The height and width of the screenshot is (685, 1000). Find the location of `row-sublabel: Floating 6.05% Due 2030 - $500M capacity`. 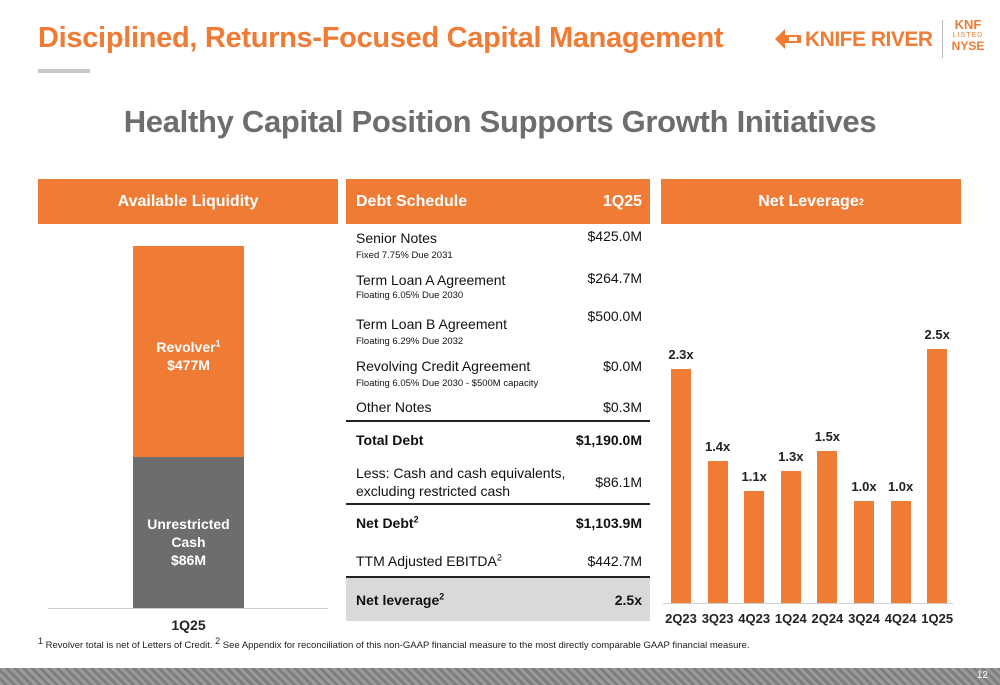

row-sublabel: Floating 6.05% Due 2030 - $500M capacity is located at coordinates (447, 383).